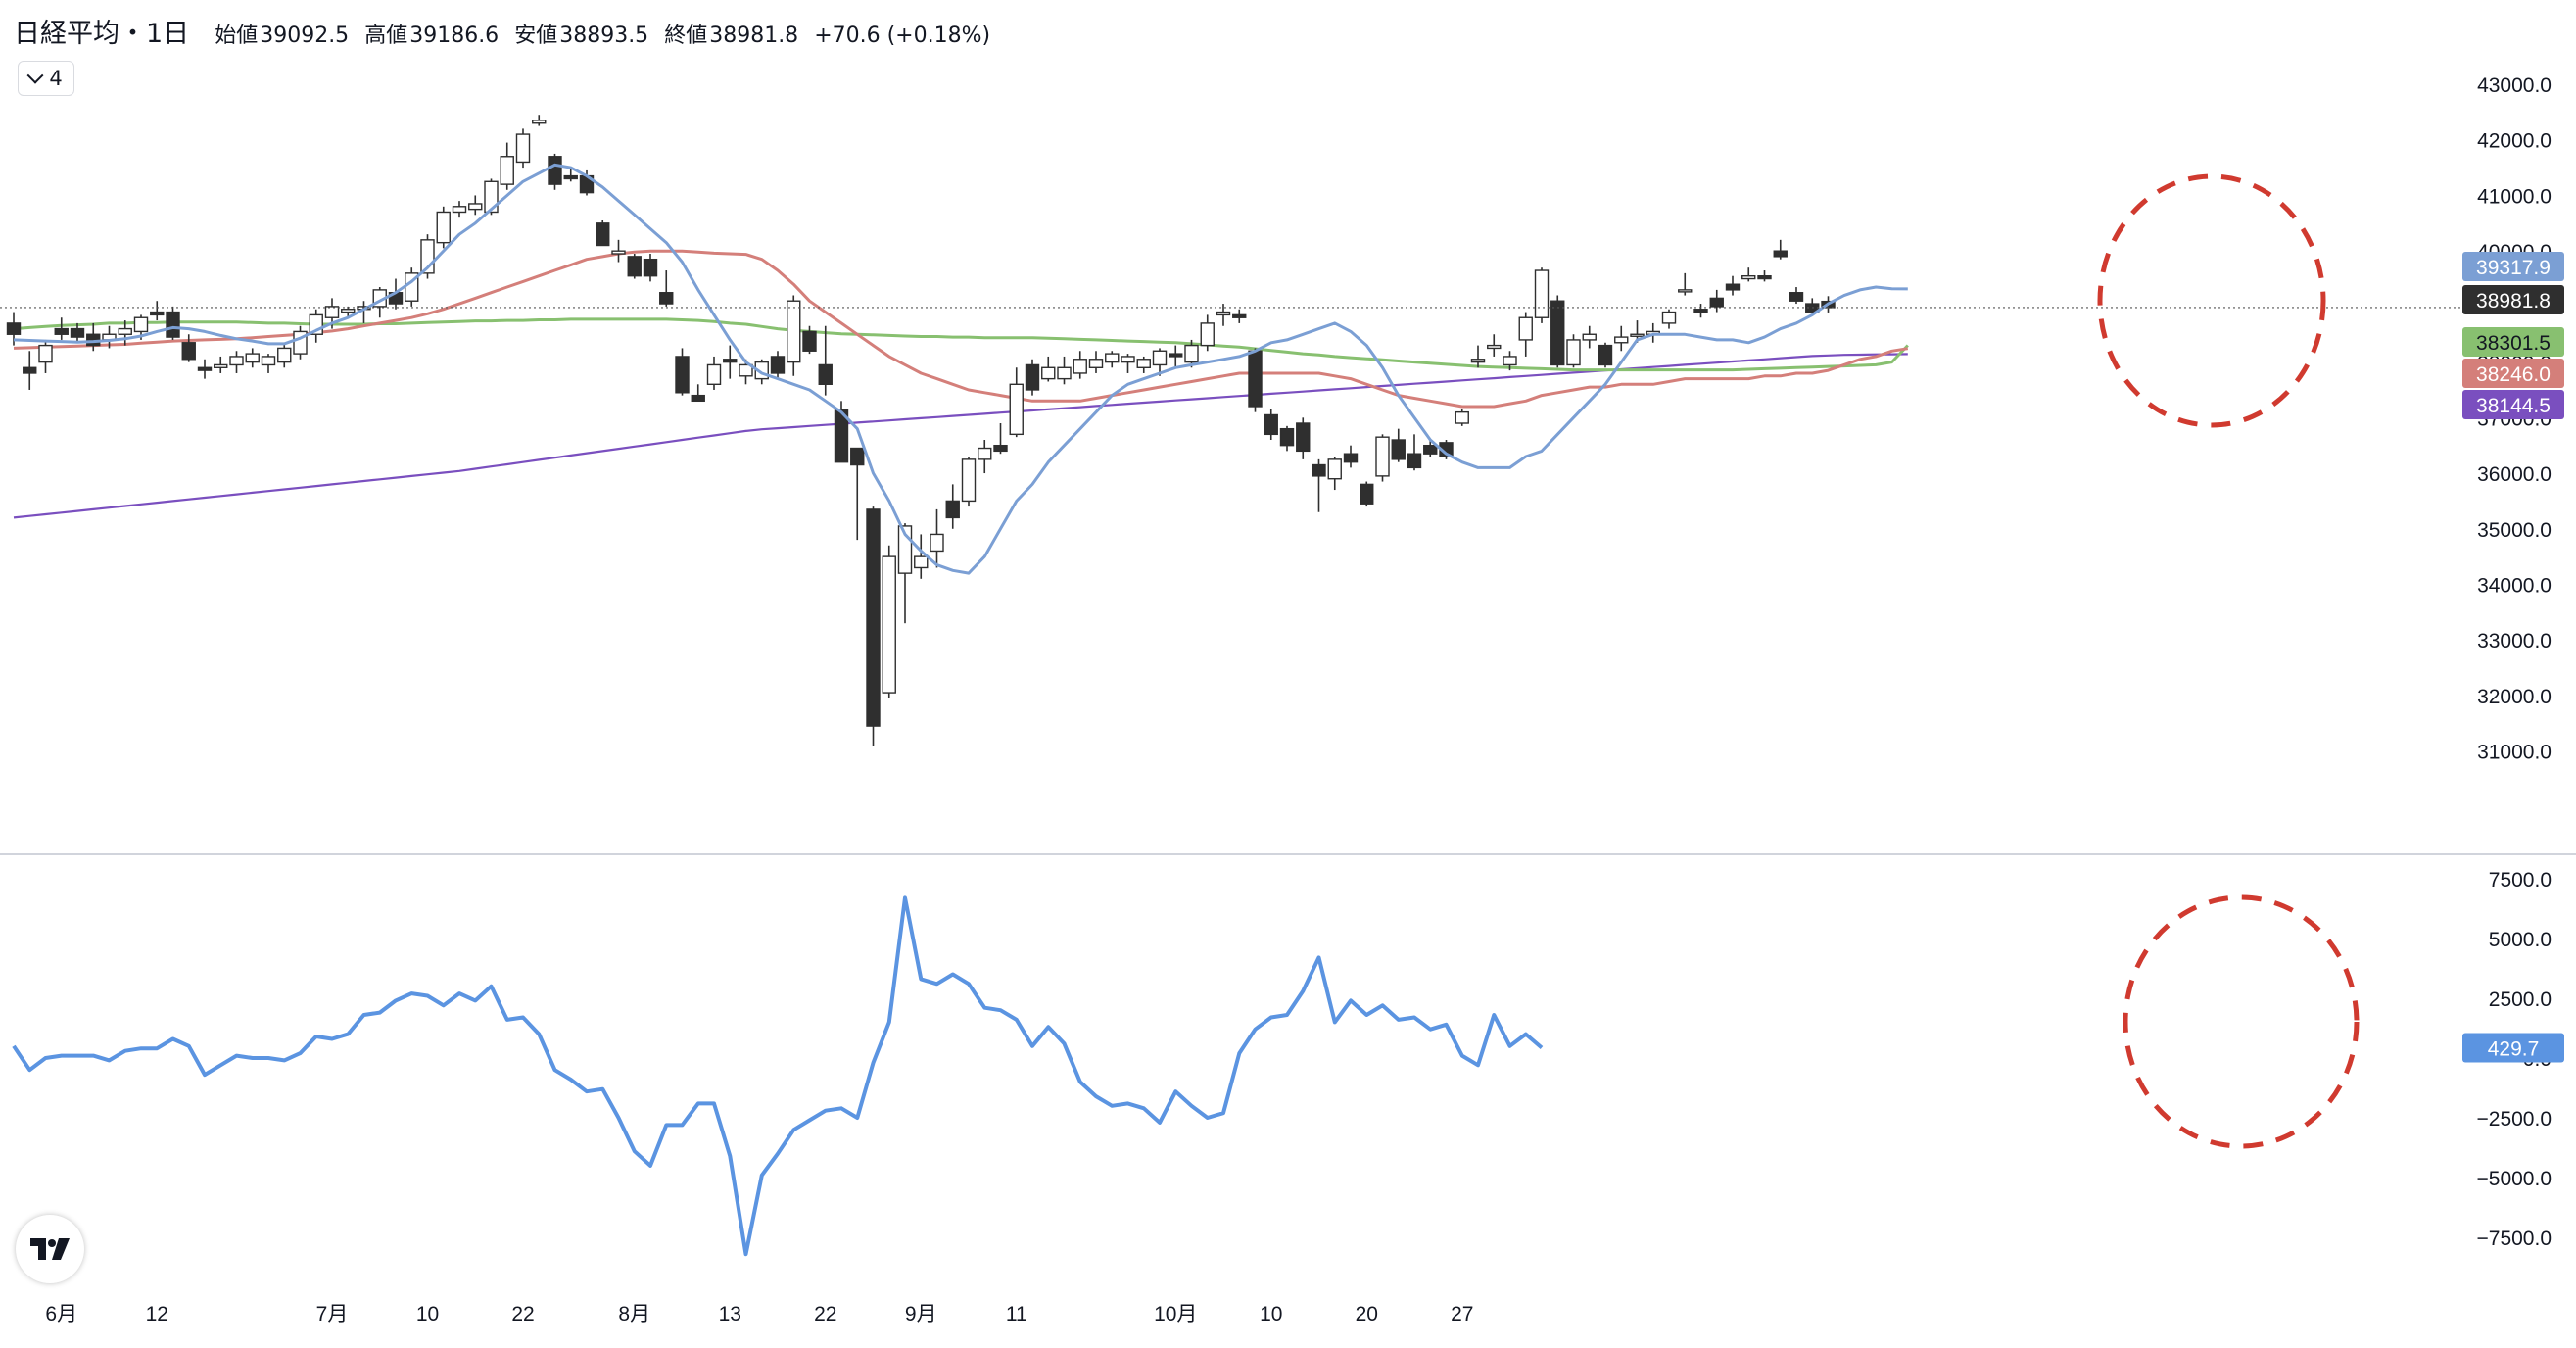  I want to click on indicator-collapse-button: 4, so click(46, 78).